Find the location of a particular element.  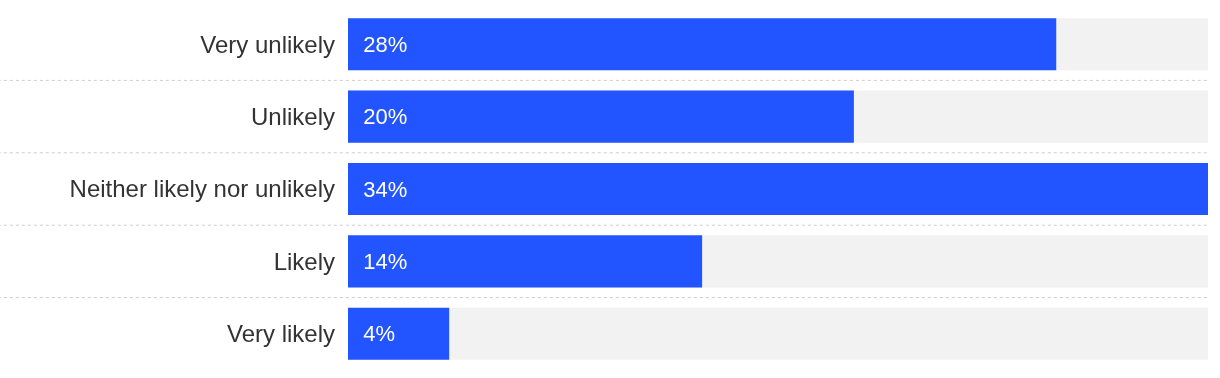

data-label: 28% is located at coordinates (379, 44).